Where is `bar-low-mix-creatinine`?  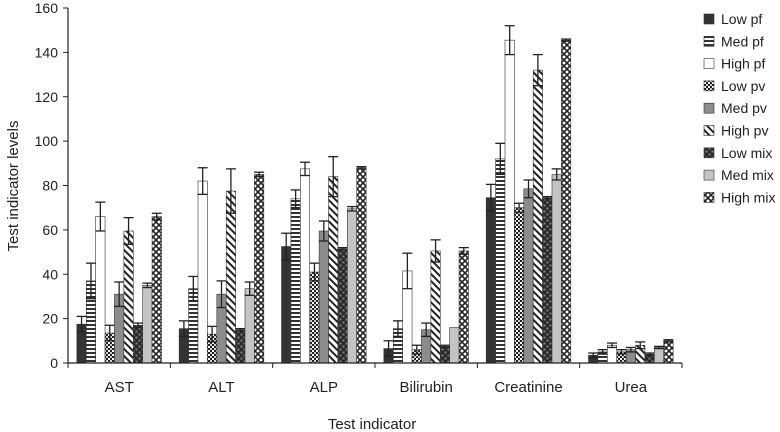 bar-low-mix-creatinine is located at coordinates (547, 280).